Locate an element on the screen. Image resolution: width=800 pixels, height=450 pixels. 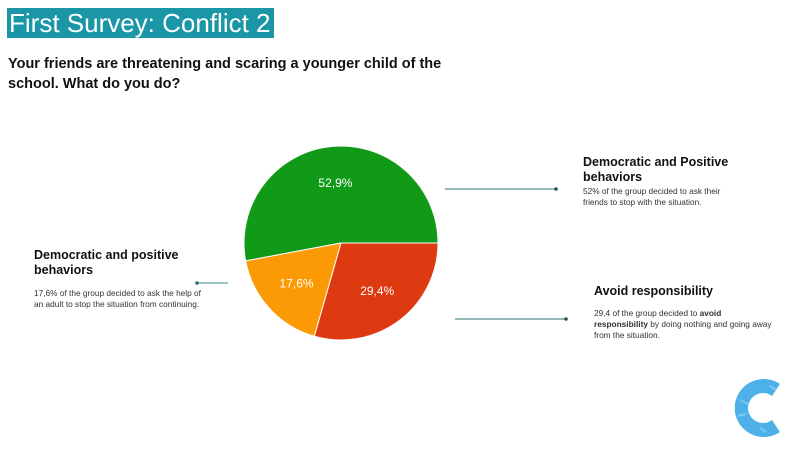
logo is located at coordinates (757, 408).